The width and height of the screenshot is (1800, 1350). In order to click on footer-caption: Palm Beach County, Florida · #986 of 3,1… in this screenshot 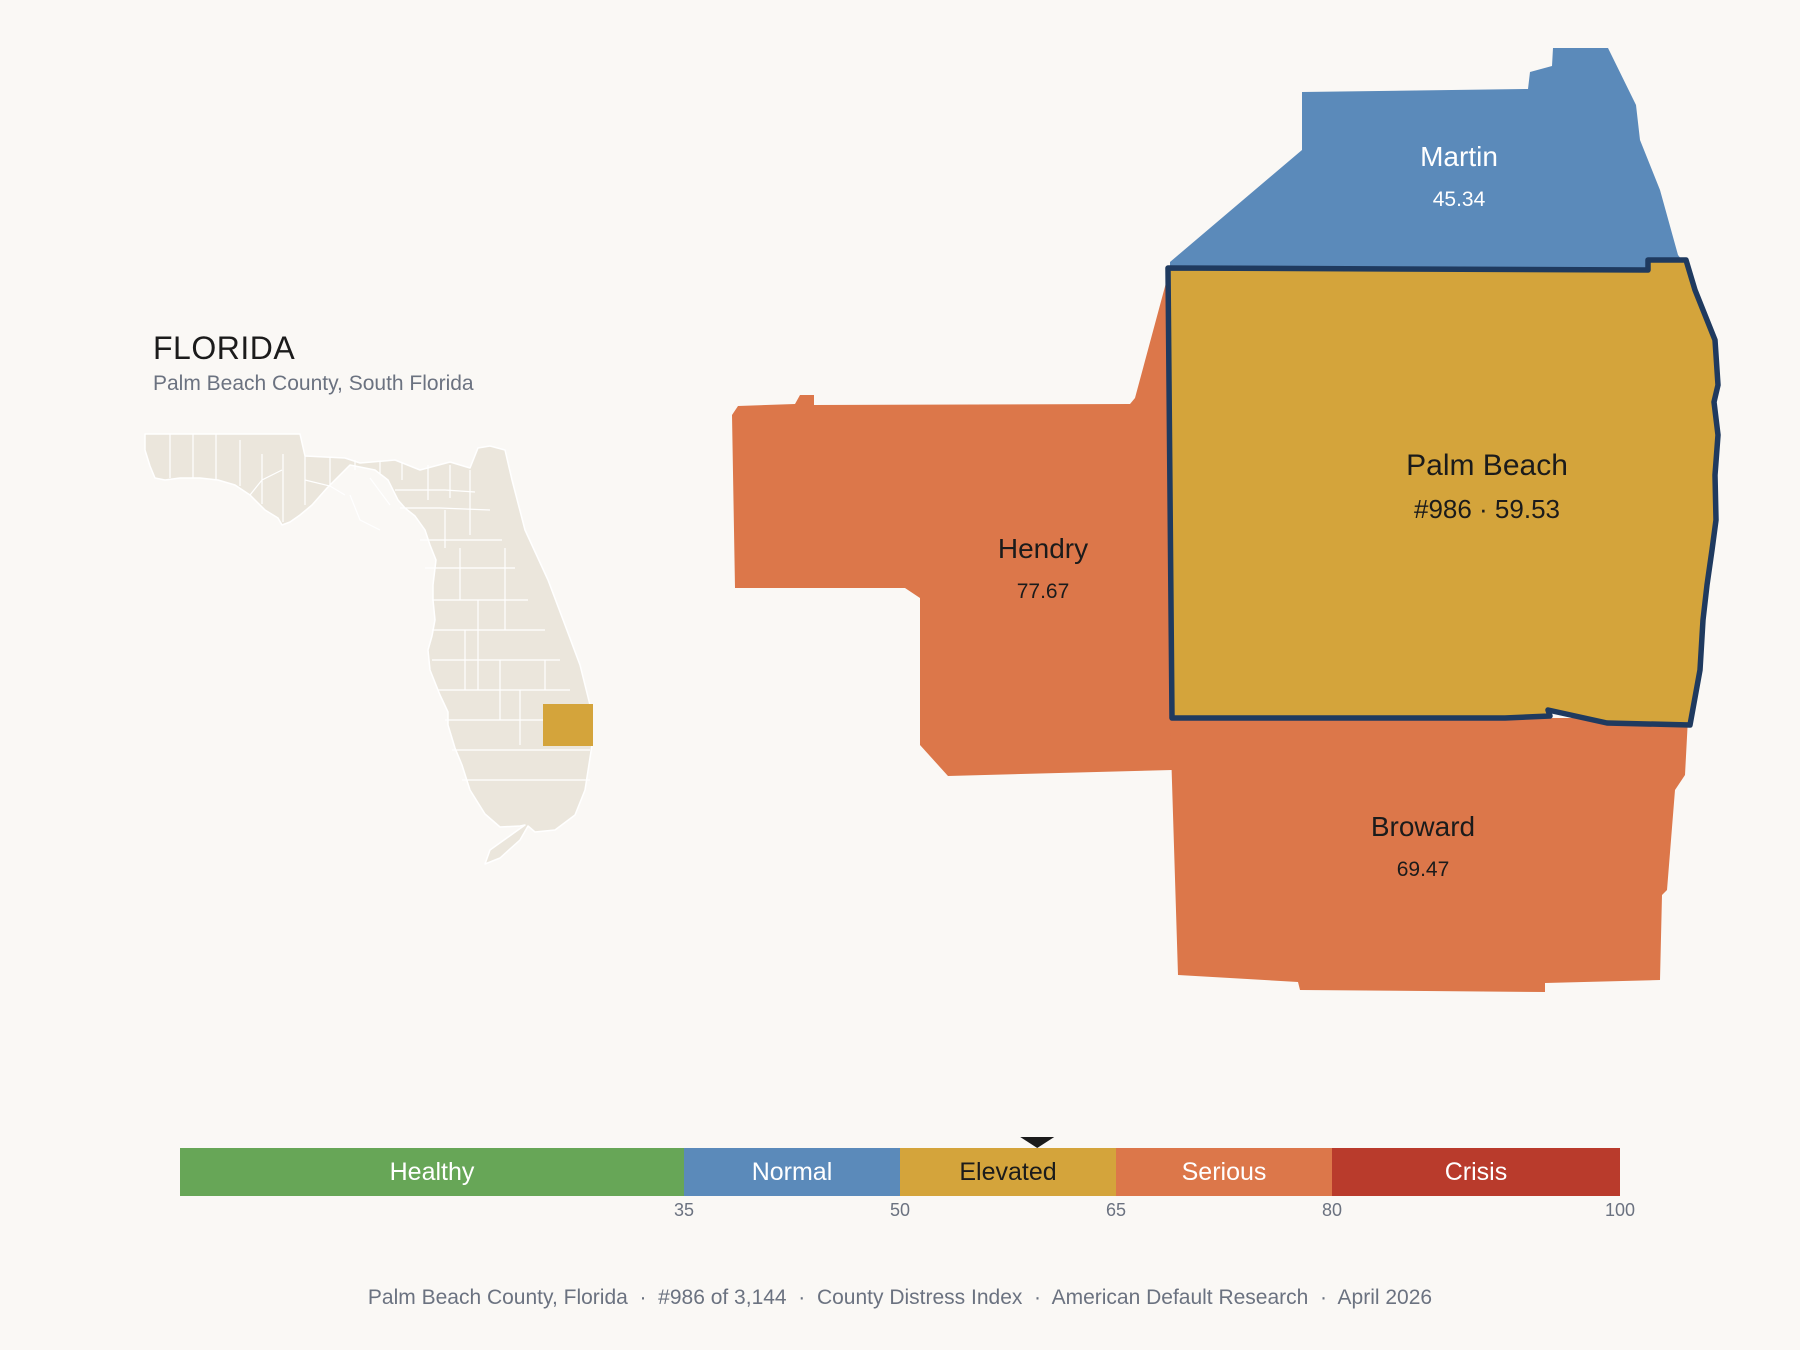, I will do `click(900, 1298)`.